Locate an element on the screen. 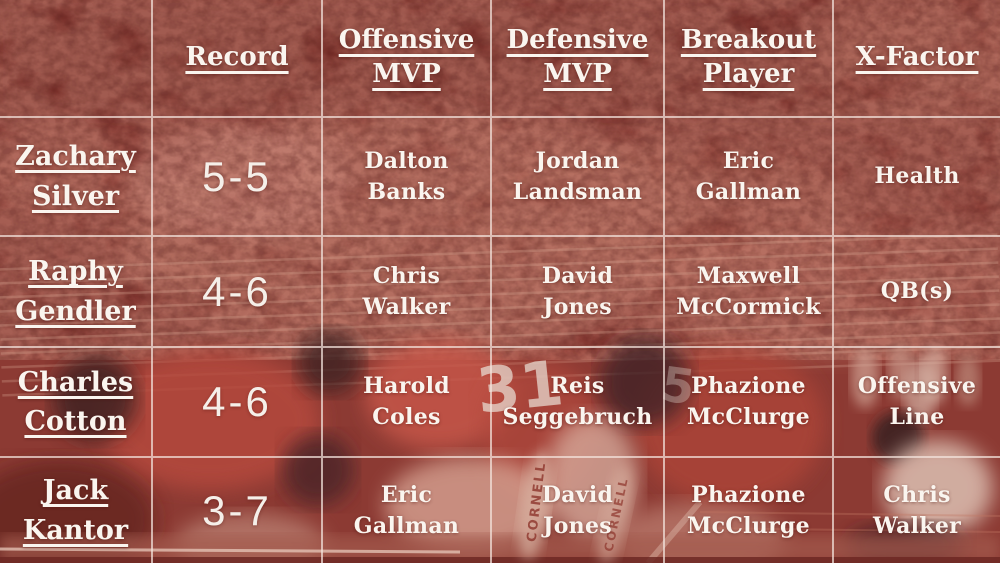 This screenshot has height=563, width=1000. row-1-record-value: 5-5 is located at coordinates (237, 176).